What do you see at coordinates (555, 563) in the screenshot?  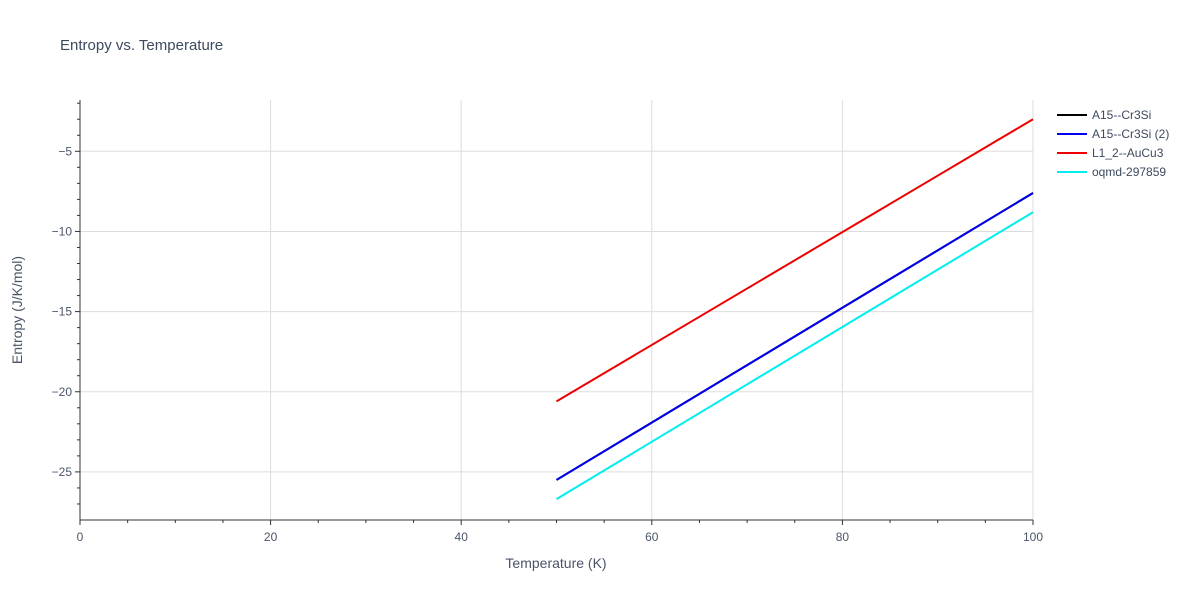 I see `x-axis-title: Temperature (K)` at bounding box center [555, 563].